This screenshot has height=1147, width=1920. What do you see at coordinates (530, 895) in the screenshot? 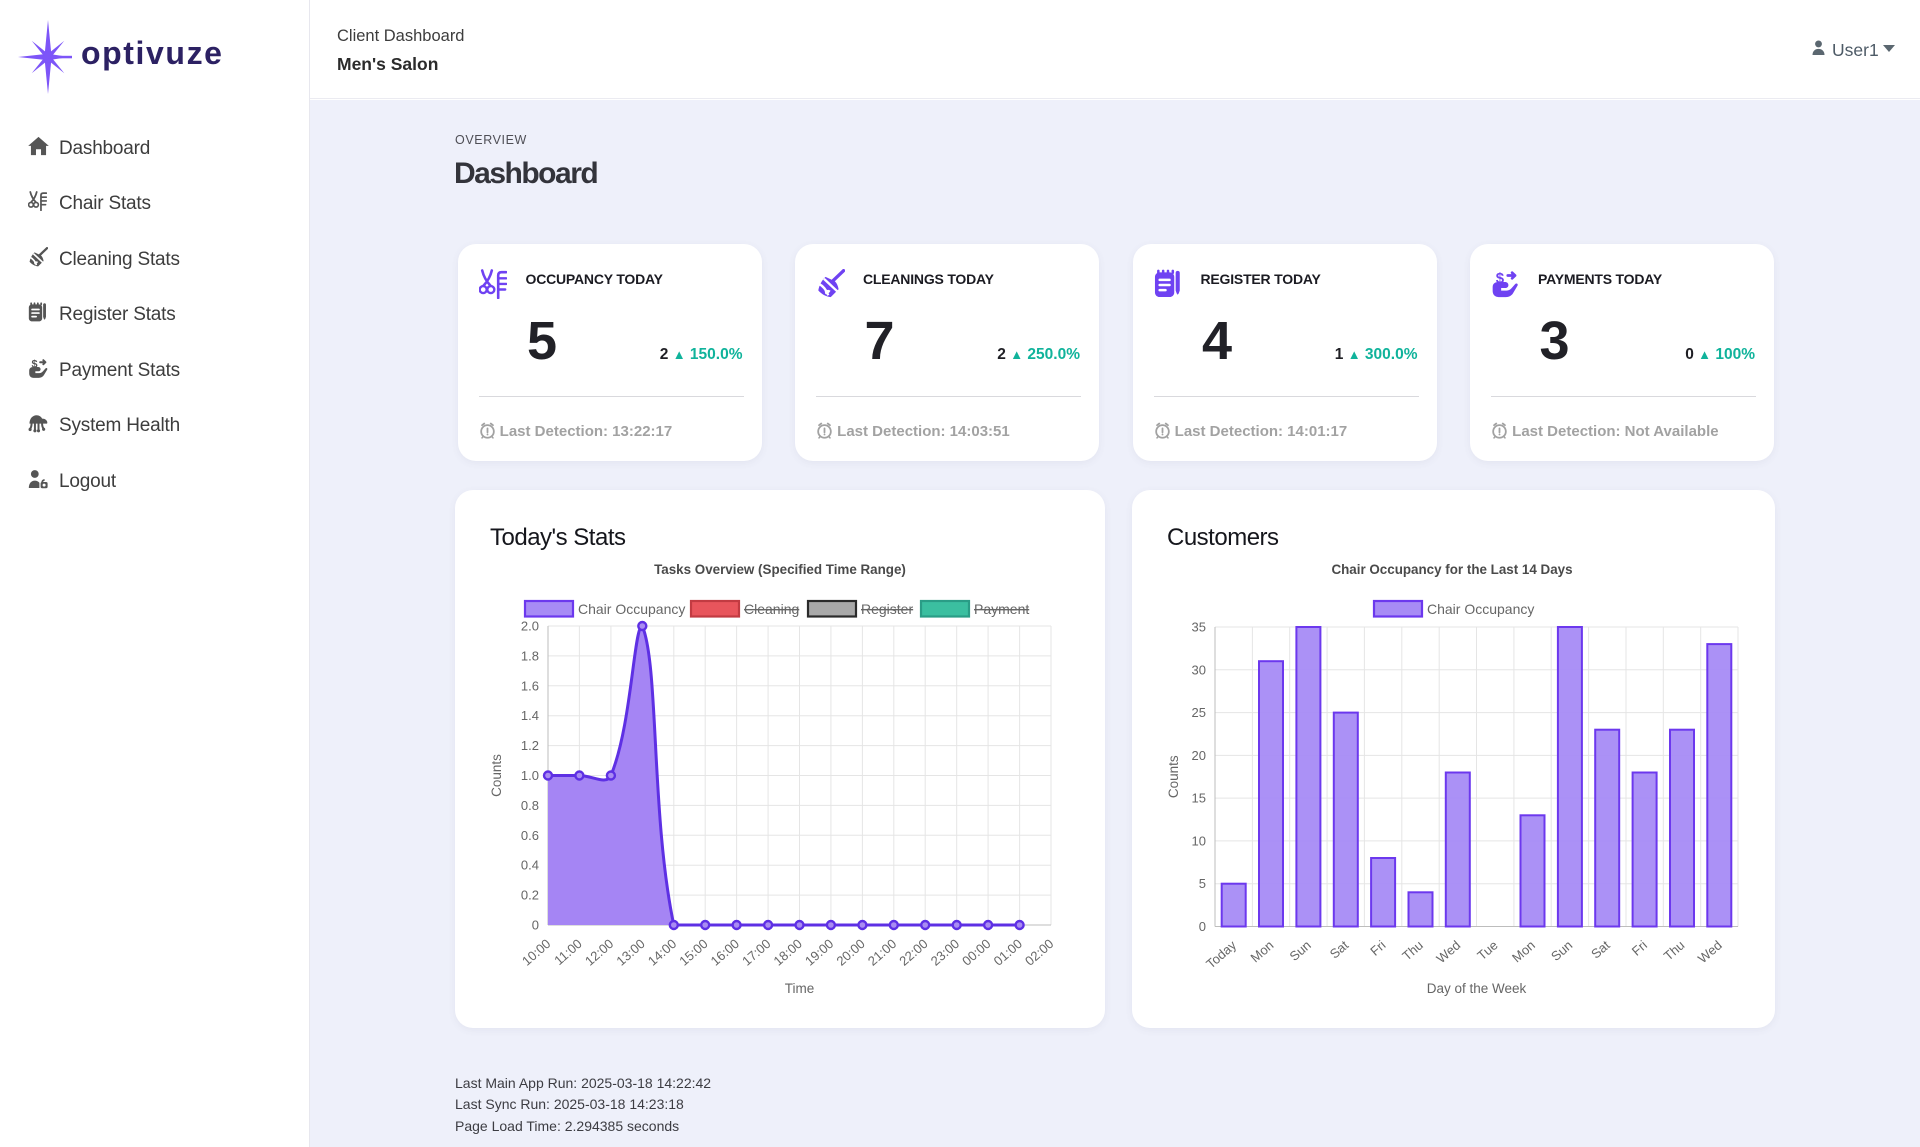
I see `svg-text: 0.2` at bounding box center [530, 895].